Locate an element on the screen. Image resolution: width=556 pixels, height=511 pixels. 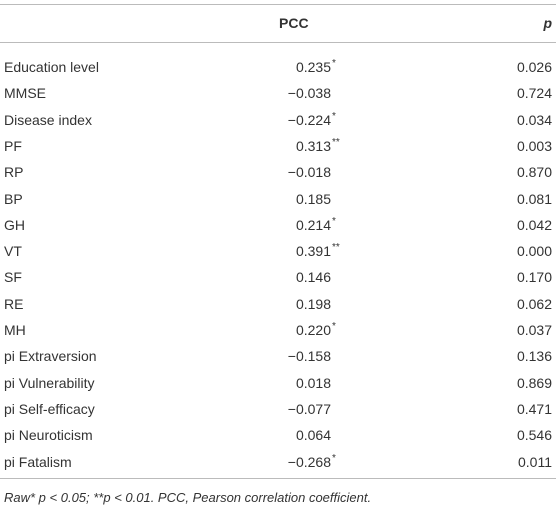
p-value: 0.037 is located at coordinates (534, 330).